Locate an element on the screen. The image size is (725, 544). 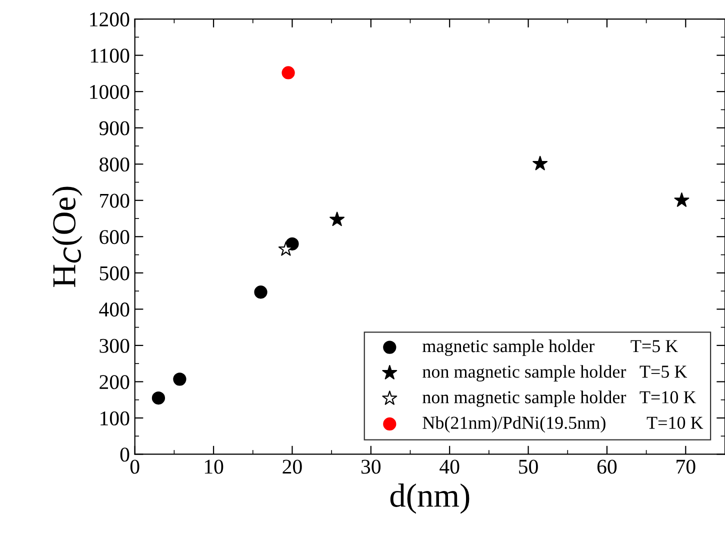
legend-label: magnetic sample holder T=5 K is located at coordinates (550, 348).